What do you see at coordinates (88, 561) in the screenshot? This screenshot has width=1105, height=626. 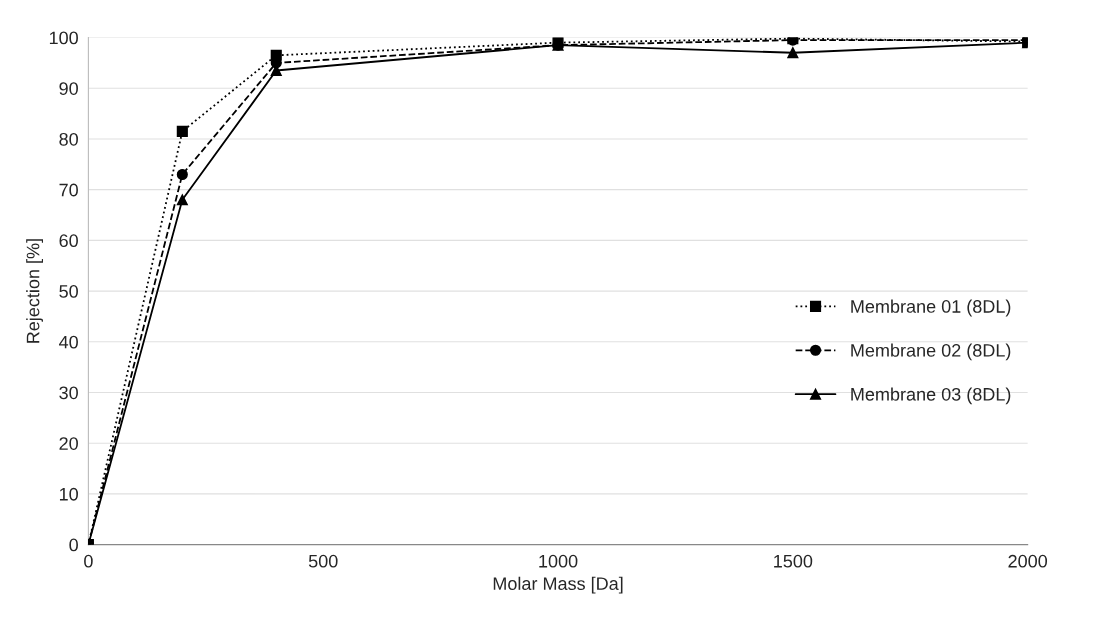 I see `x-tick-label: 0` at bounding box center [88, 561].